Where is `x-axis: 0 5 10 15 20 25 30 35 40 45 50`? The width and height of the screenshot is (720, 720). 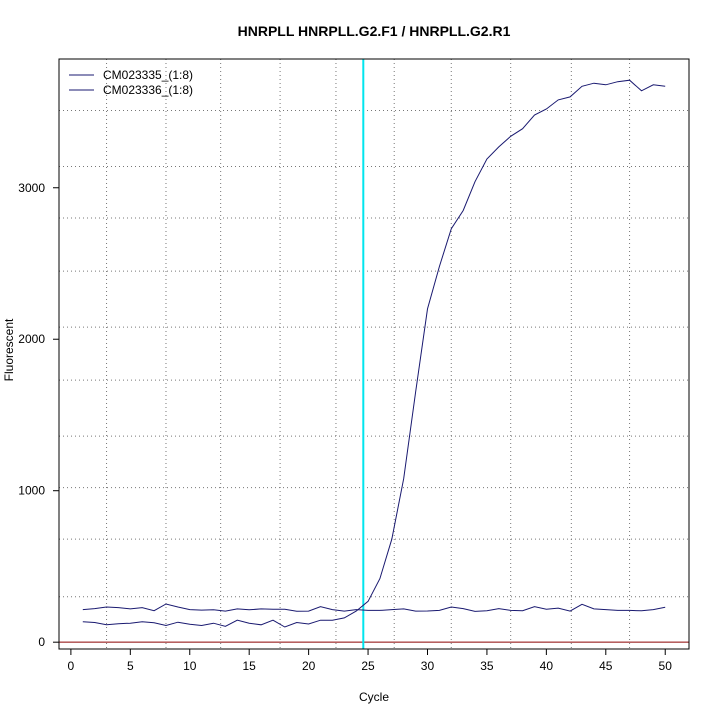 x-axis: 0 5 10 15 20 25 30 35 40 45 50 is located at coordinates (370, 660).